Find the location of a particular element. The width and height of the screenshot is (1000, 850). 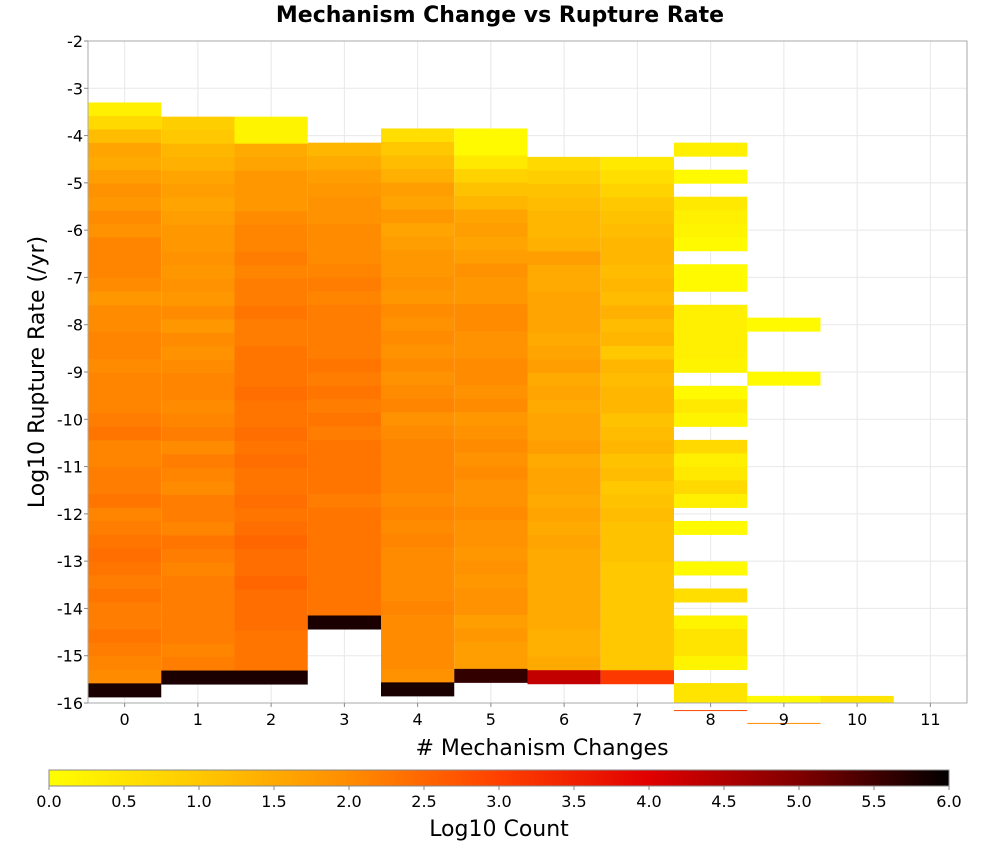

y-tick-label: -12 is located at coordinates (70, 514).